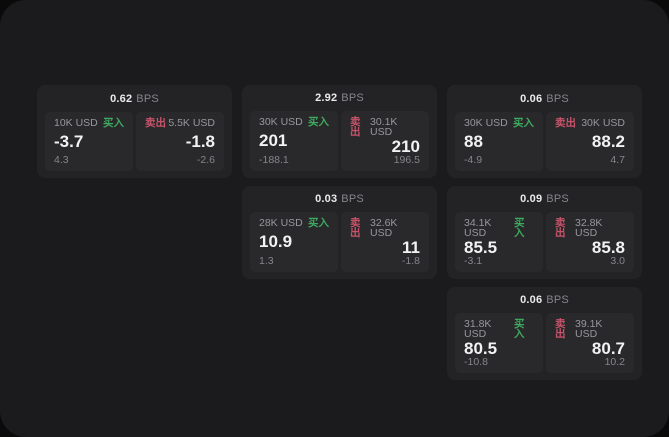 Image resolution: width=669 pixels, height=437 pixels. Describe the element at coordinates (603, 123) in the screenshot. I see `sell-size-label: 30K USD` at that location.